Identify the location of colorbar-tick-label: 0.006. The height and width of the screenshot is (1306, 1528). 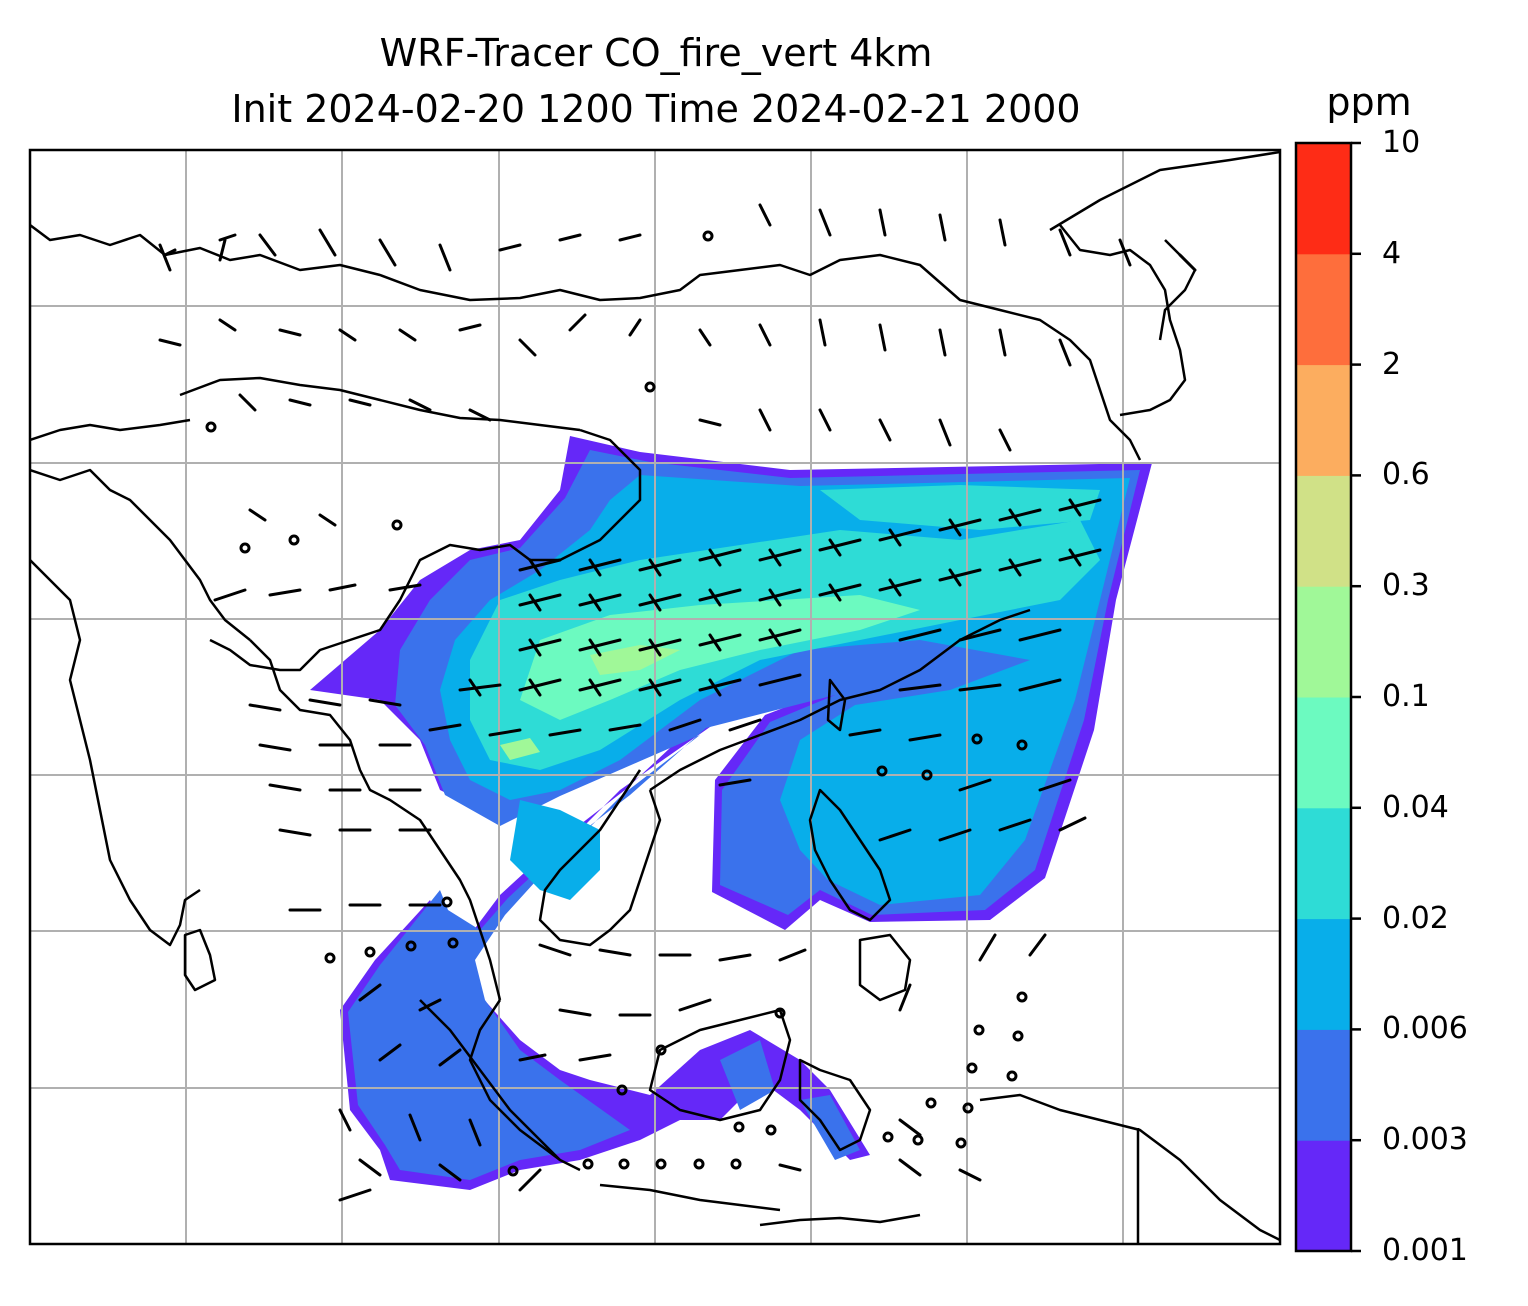
(1425, 1029).